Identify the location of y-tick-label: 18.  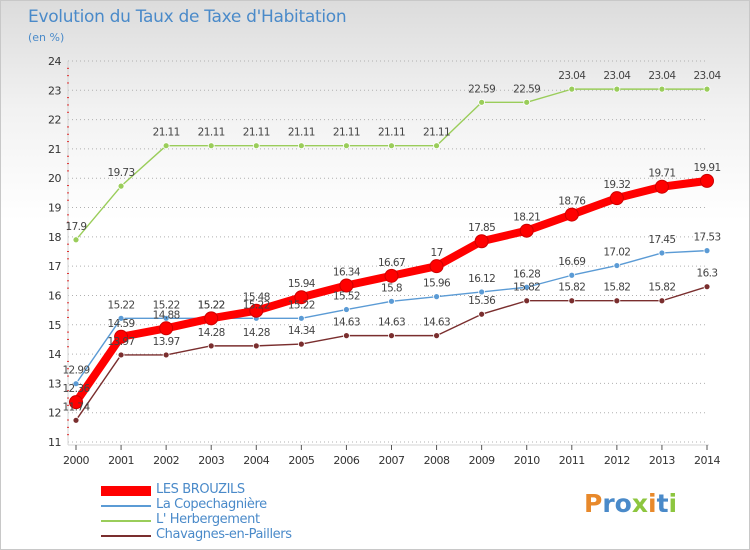
(54, 237).